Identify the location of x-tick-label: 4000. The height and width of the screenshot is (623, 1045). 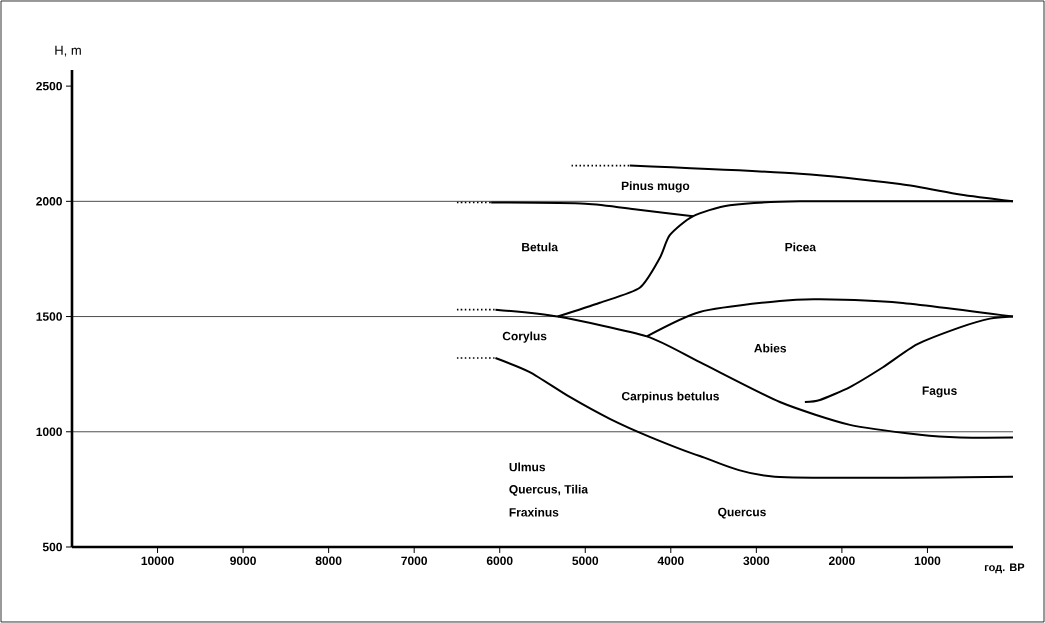
(670, 561).